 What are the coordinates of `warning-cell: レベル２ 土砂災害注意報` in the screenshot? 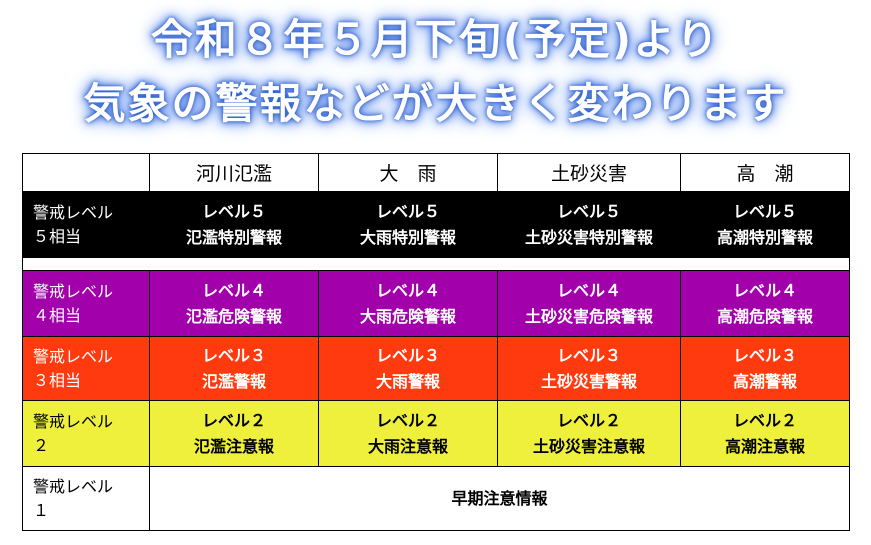 It's located at (589, 433).